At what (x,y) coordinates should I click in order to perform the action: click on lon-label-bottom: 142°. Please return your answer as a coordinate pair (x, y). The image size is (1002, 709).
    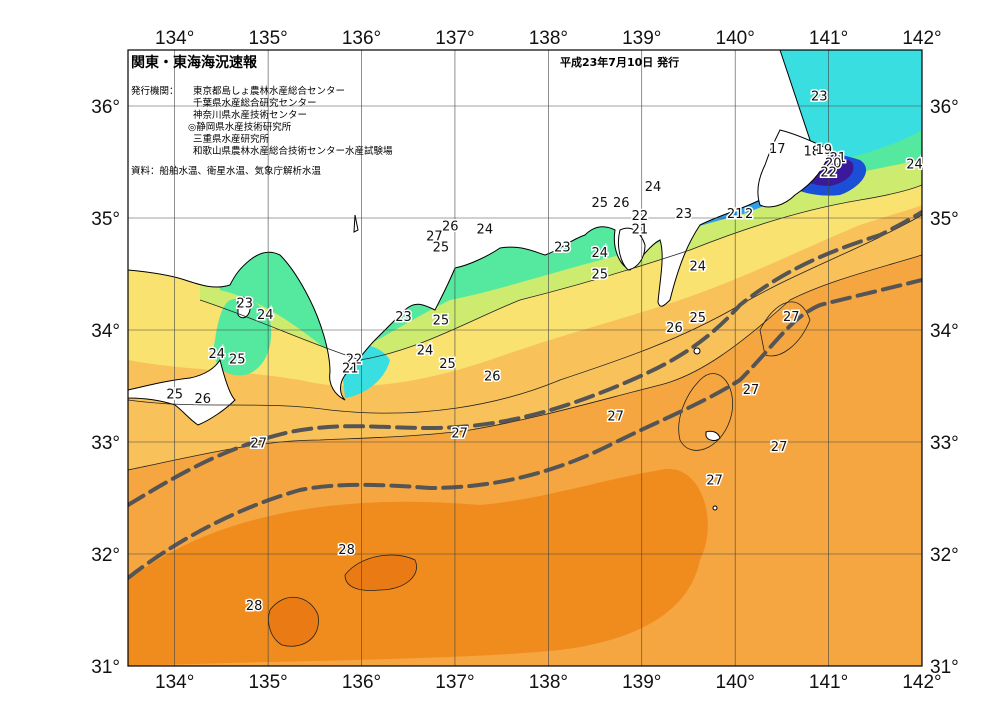
    Looking at the image, I should click on (921, 682).